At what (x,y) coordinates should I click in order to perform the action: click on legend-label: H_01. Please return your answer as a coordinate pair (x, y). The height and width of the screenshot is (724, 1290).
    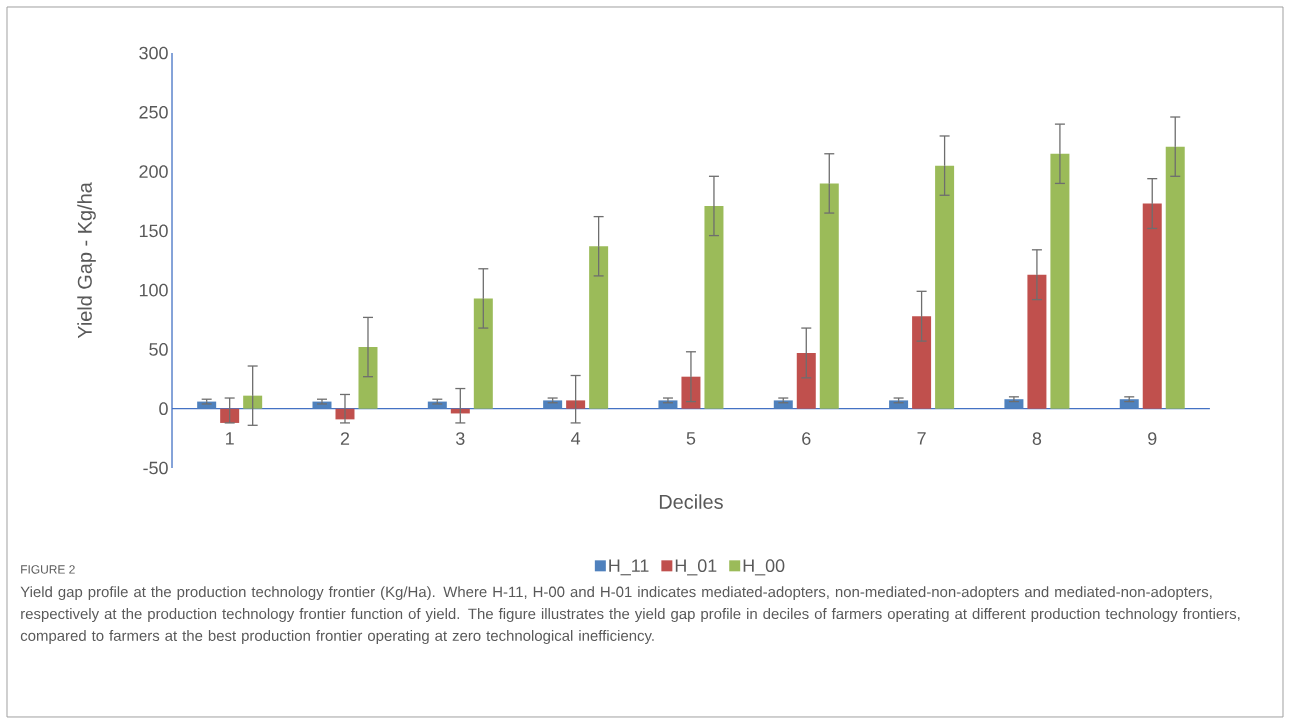
    Looking at the image, I should click on (696, 567).